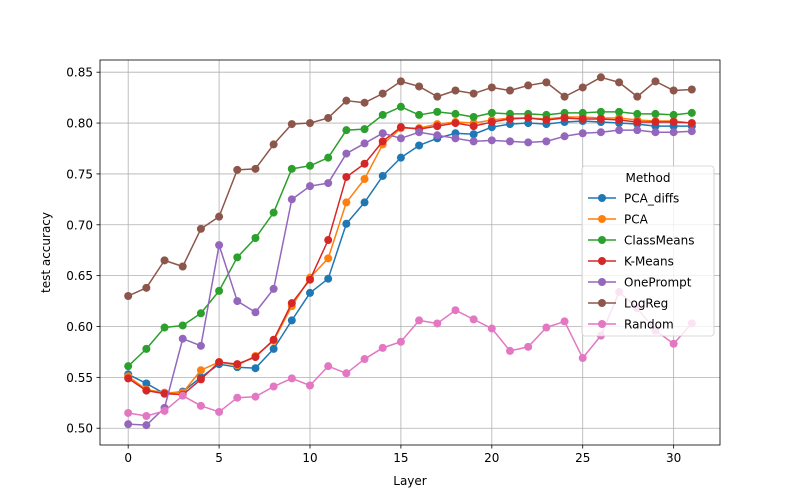 This screenshot has height=500, width=800. Describe the element at coordinates (658, 283) in the screenshot. I see `legend-label: OnePrompt` at that location.